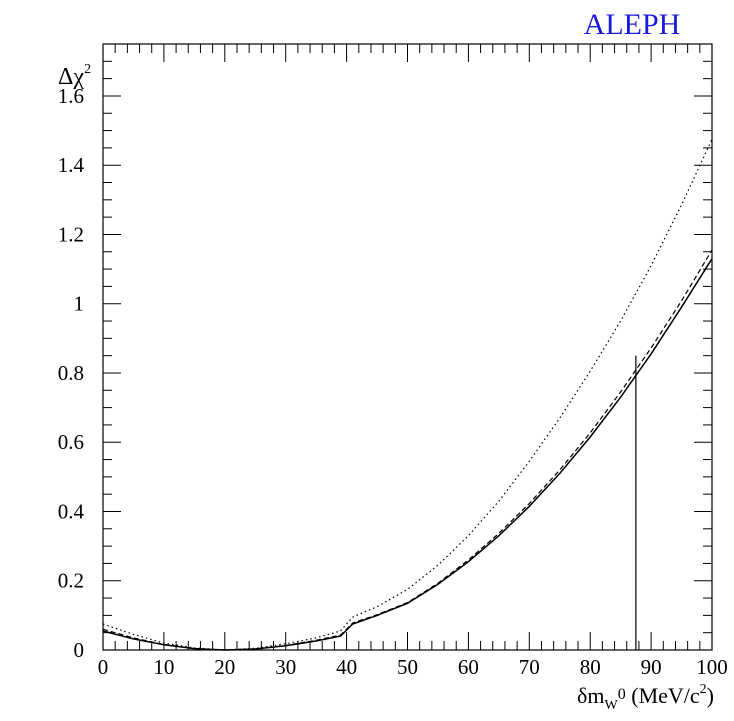 This screenshot has width=734, height=721. I want to click on x-axis-label-units: (MeV/c, so click(663, 695).